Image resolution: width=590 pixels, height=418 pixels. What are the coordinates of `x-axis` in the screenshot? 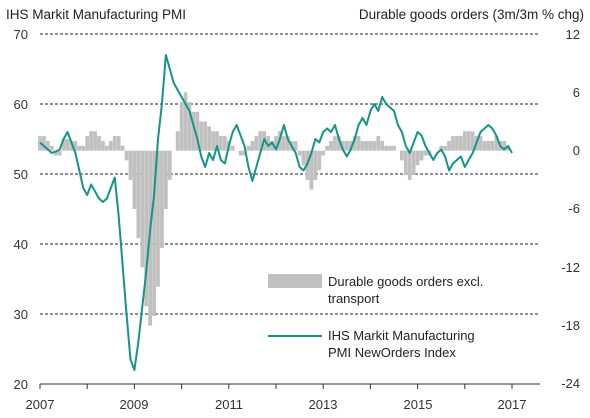 It's located at (289, 386).